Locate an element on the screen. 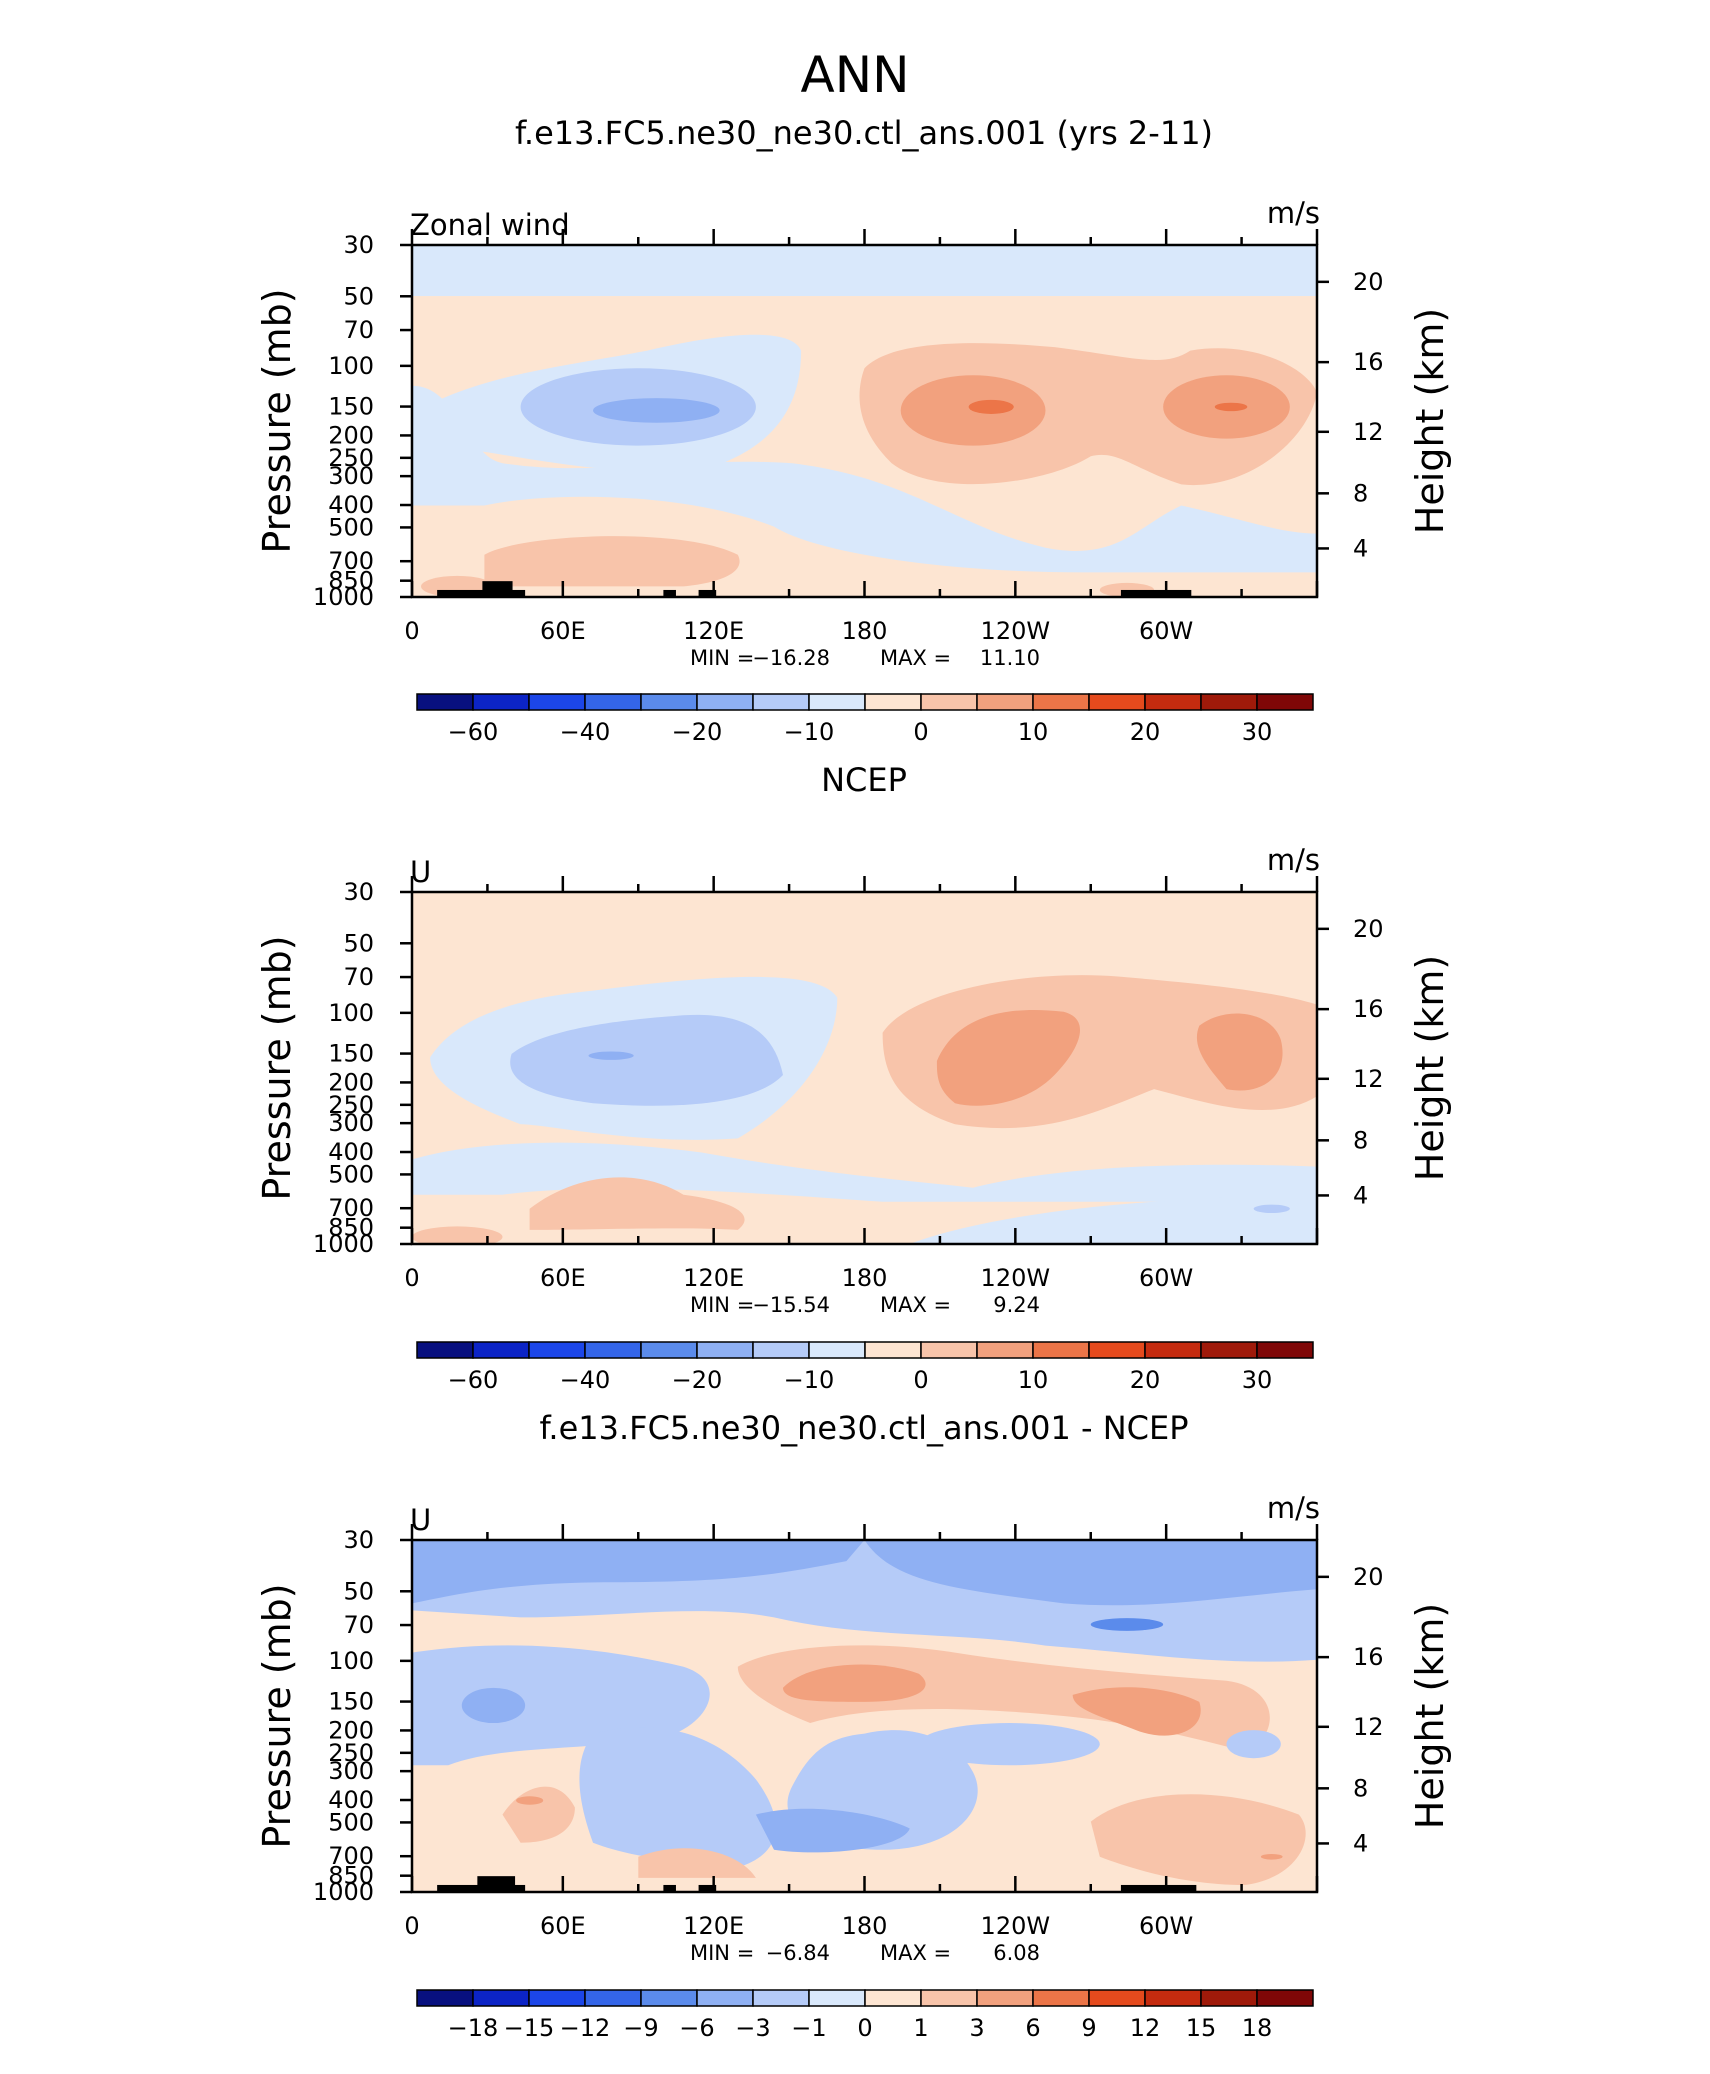  colorbar-label: −3 is located at coordinates (752, 2028).